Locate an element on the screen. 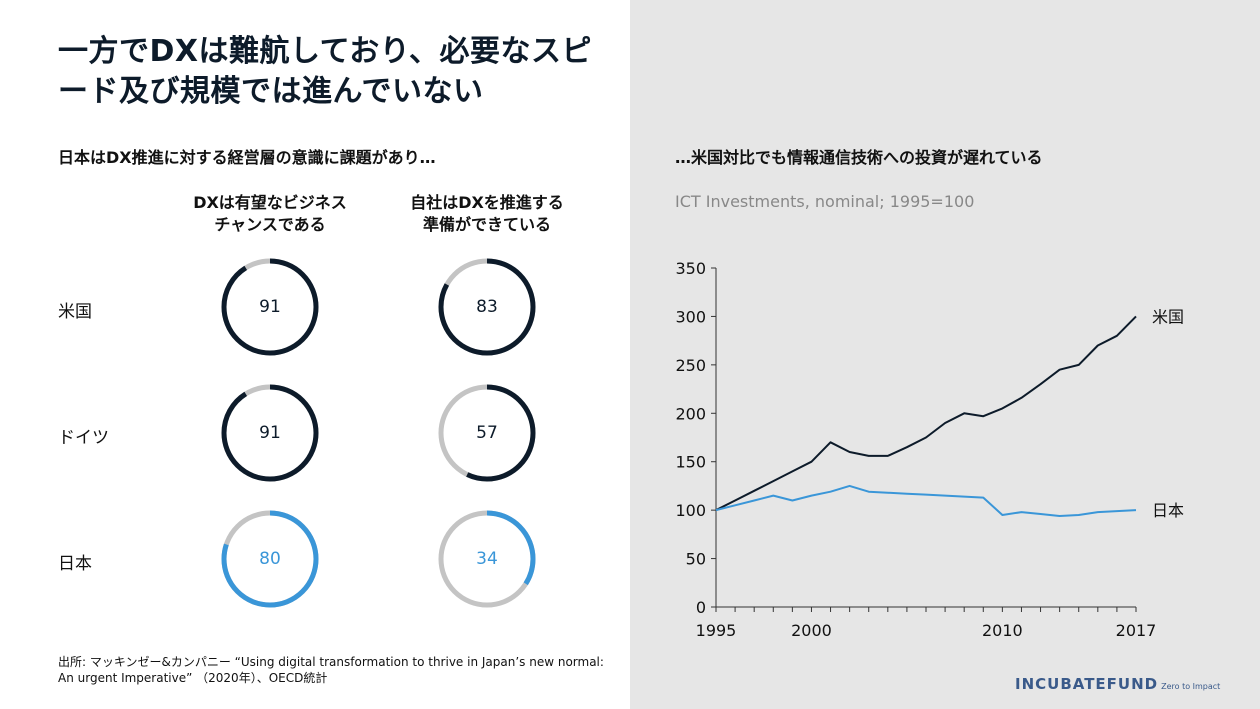  y-tick-label: 350 is located at coordinates (690, 268).